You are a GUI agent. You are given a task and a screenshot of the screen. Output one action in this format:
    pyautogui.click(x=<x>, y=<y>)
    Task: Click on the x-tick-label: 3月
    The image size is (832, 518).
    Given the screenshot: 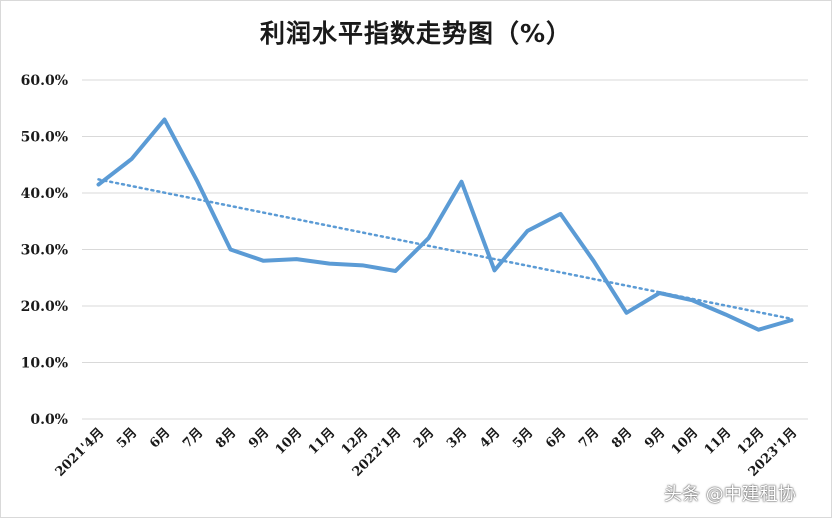 What is the action you would take?
    pyautogui.click(x=457, y=438)
    